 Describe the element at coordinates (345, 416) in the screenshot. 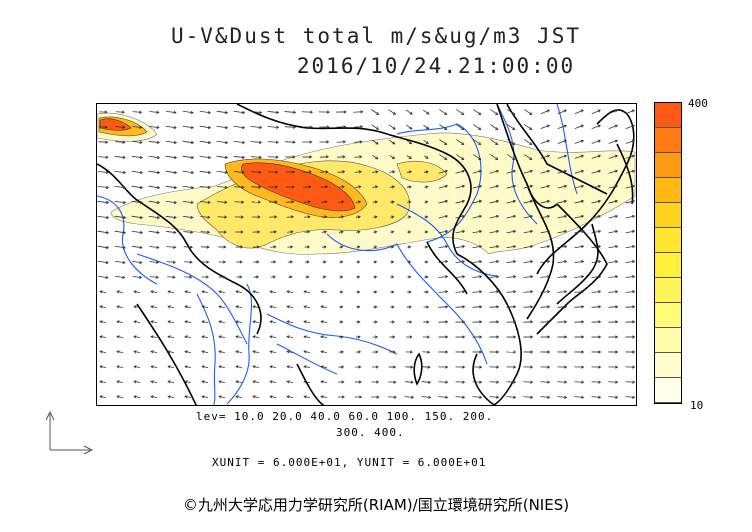

I see `contour-levels-line1: lev= 10.0 20.0 40.0 60.0 100. 150. 200.` at that location.